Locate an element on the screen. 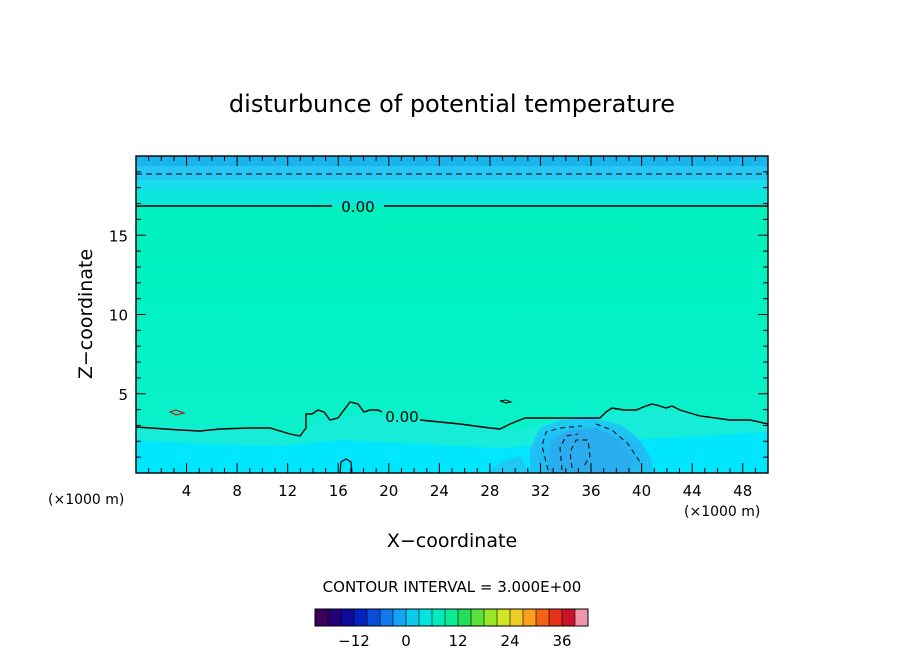  colorbar-tick-label: 0 is located at coordinates (406, 641).